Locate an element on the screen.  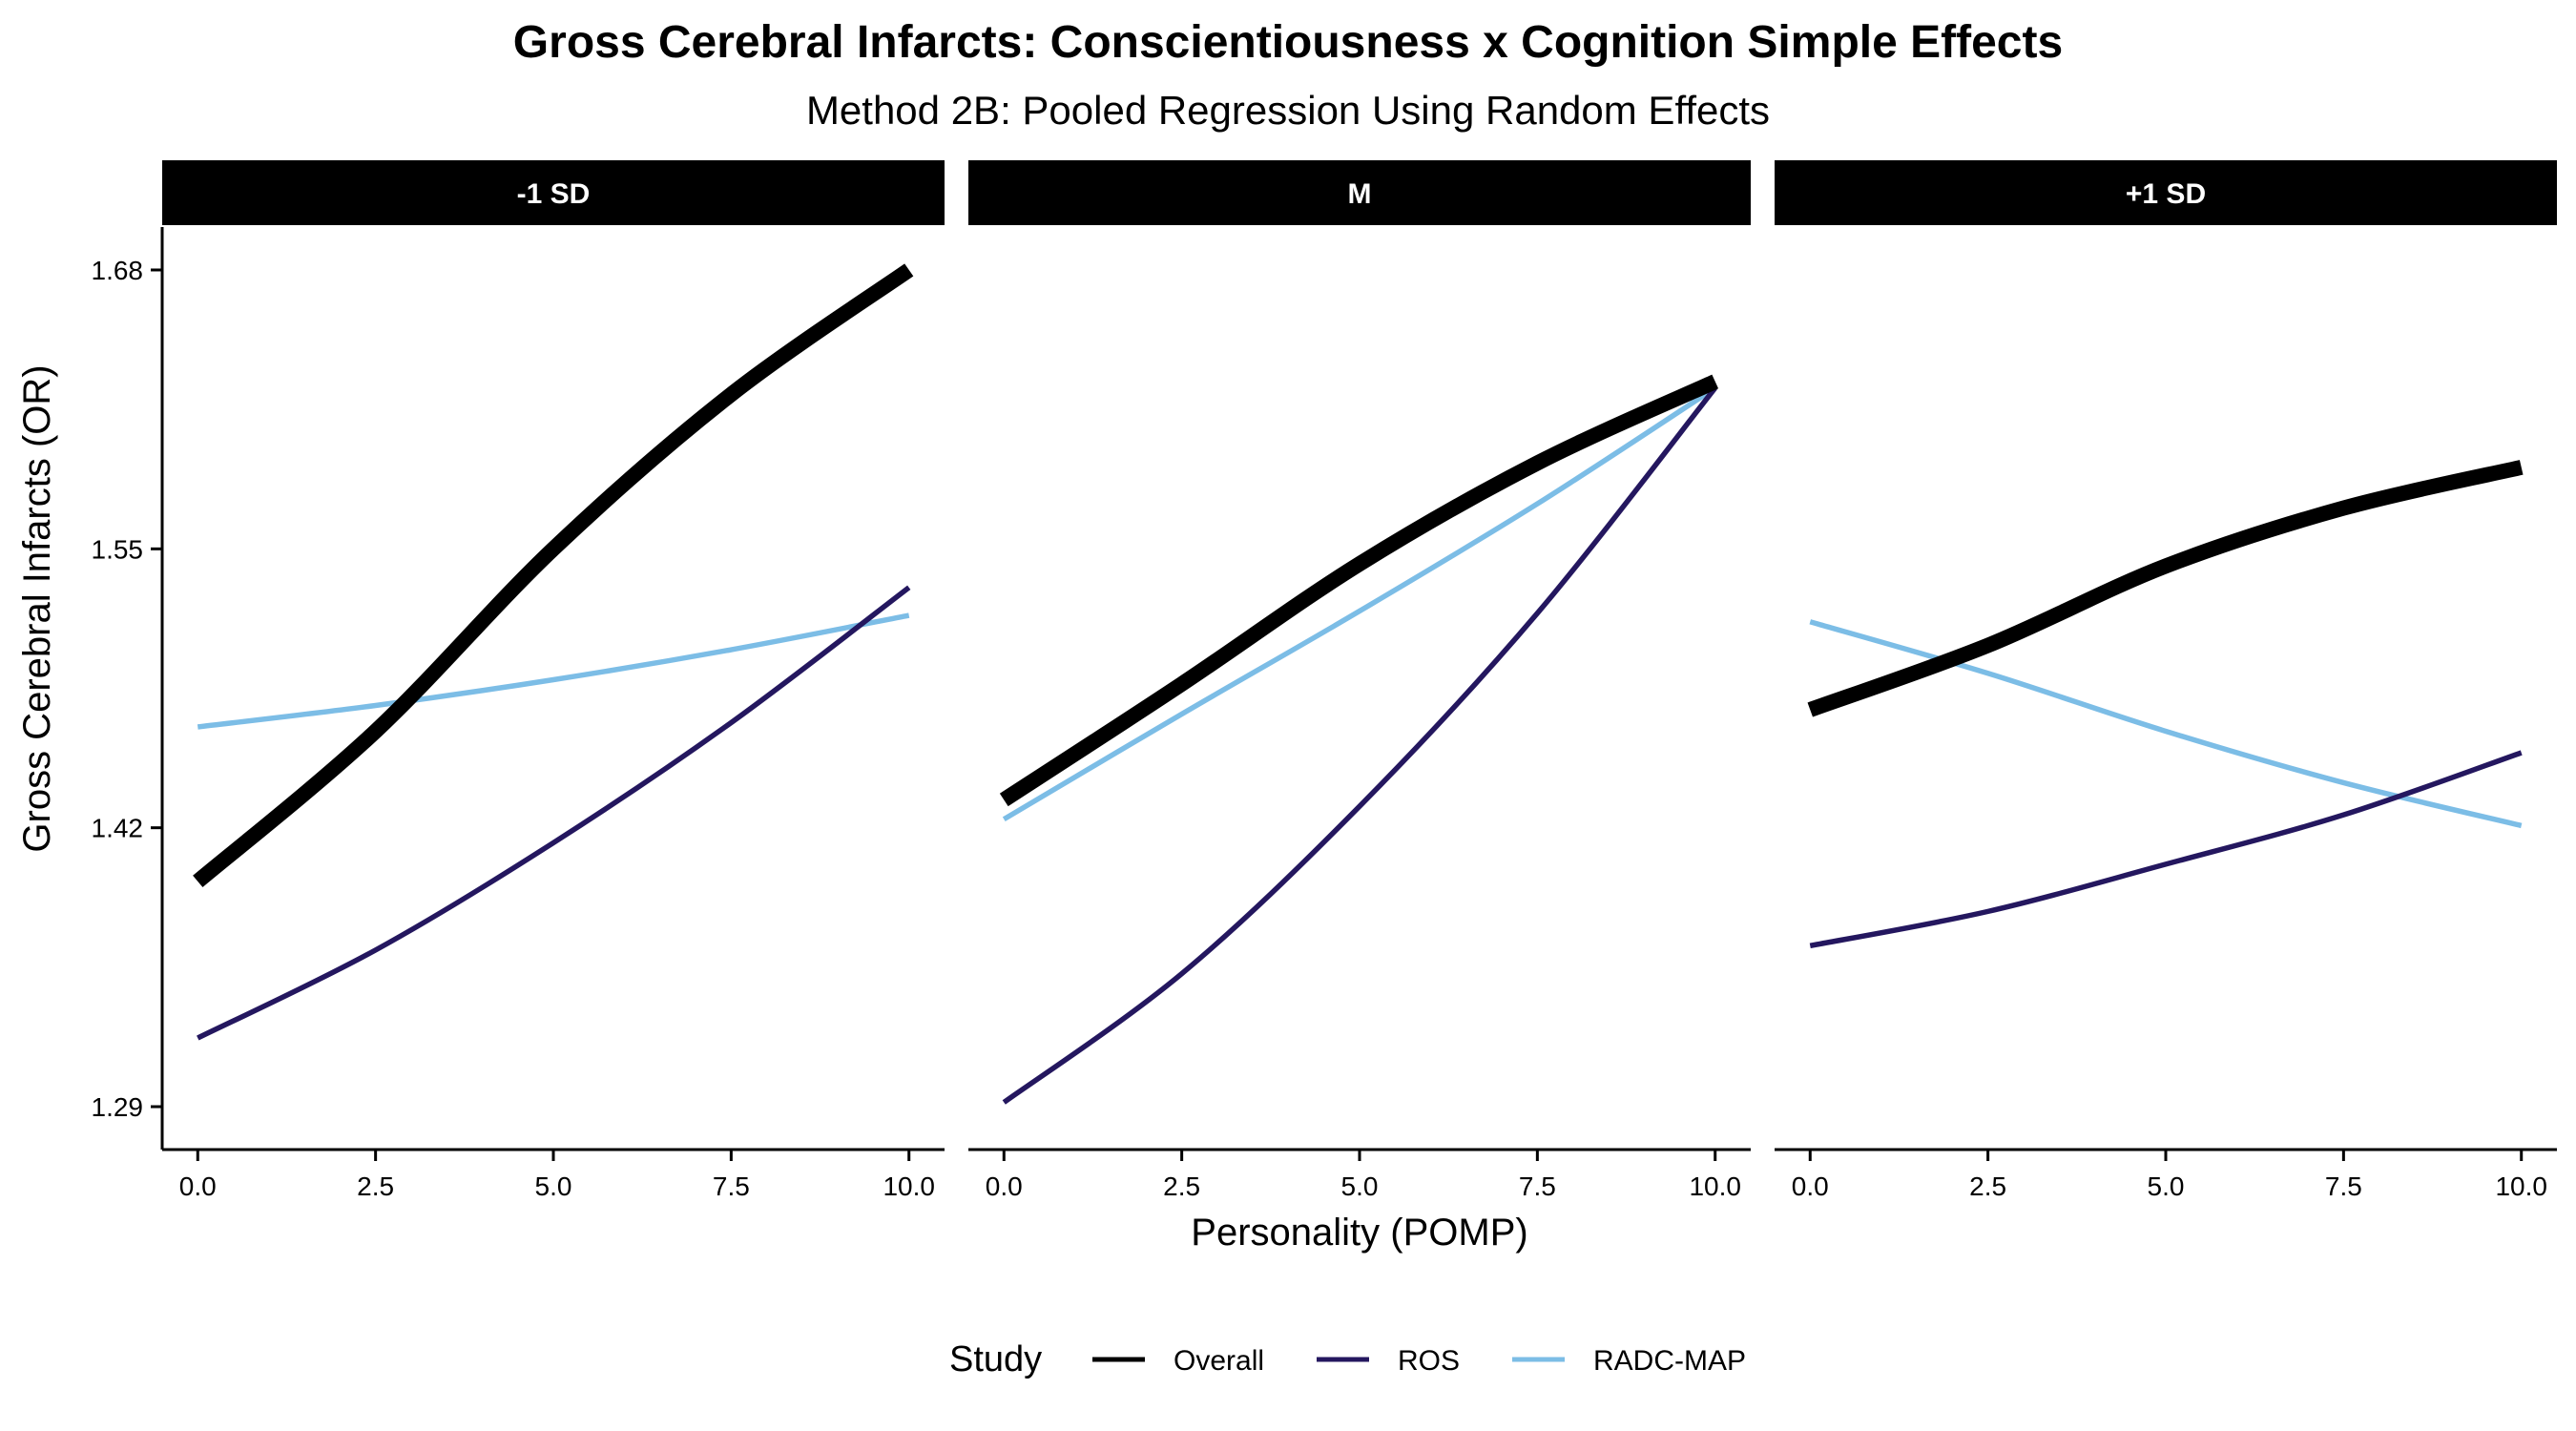
legend-label: RADC-MAP is located at coordinates (1669, 1361).